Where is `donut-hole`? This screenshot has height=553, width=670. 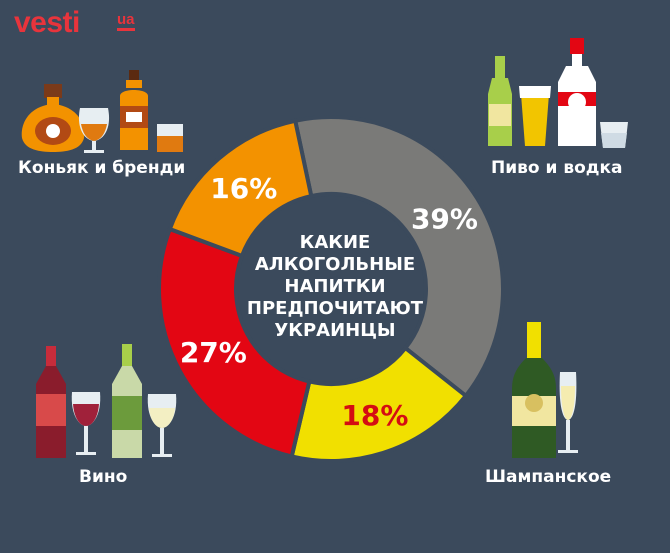
donut-hole is located at coordinates (331, 289).